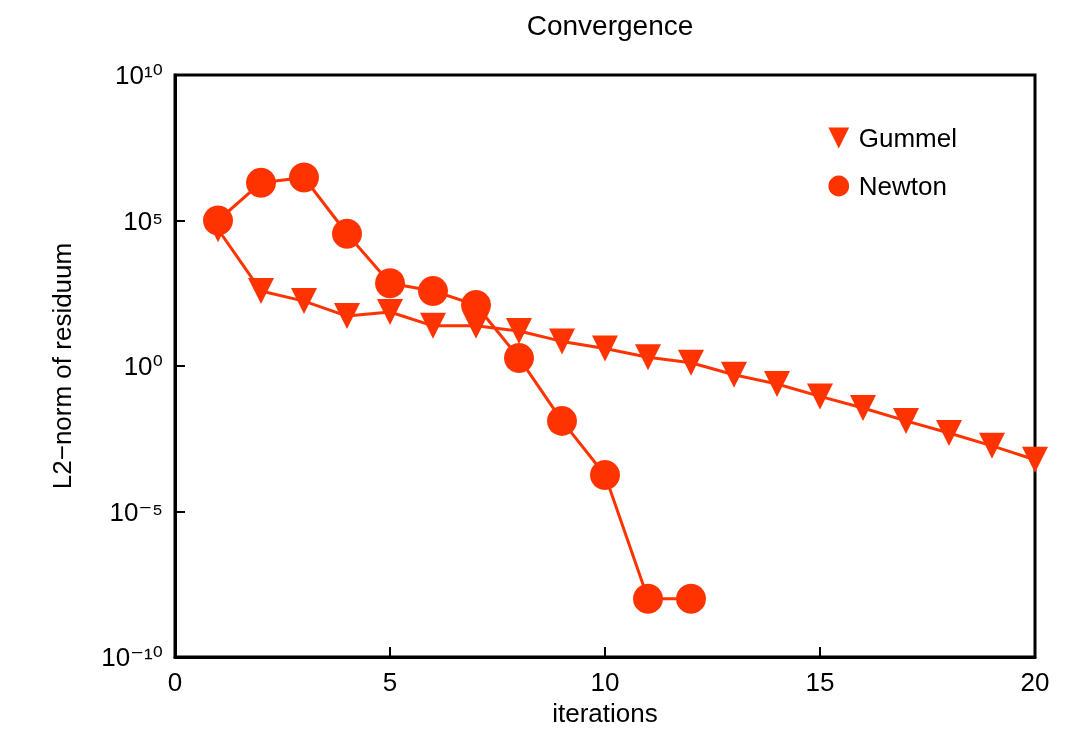 The width and height of the screenshot is (1072, 754). Describe the element at coordinates (136, 511) in the screenshot. I see `y-tick-label: 10⁻⁵` at that location.